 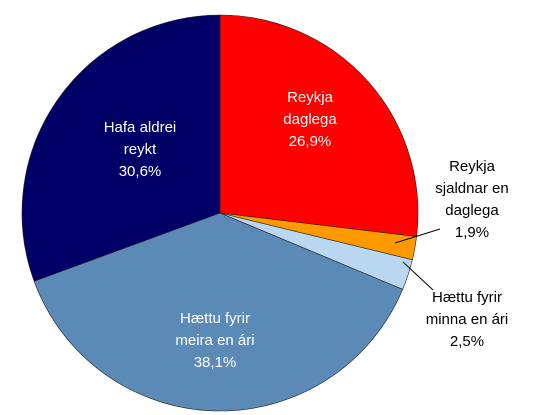 What do you see at coordinates (140, 171) in the screenshot?
I see `value-label: 30,6%` at bounding box center [140, 171].